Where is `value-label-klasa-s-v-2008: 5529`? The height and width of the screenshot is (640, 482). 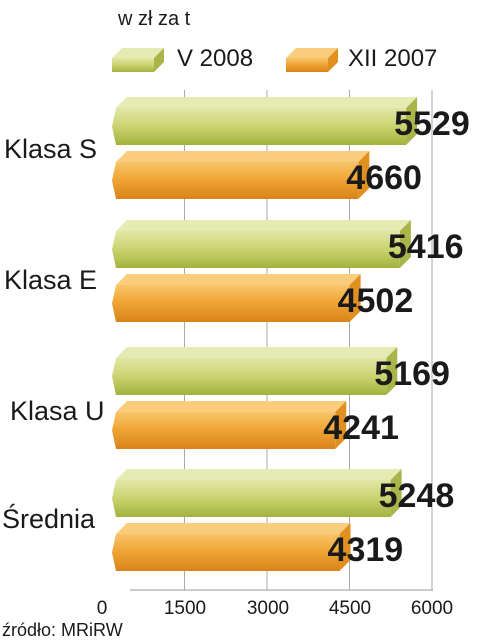
value-label-klasa-s-v-2008: 5529 is located at coordinates (432, 124).